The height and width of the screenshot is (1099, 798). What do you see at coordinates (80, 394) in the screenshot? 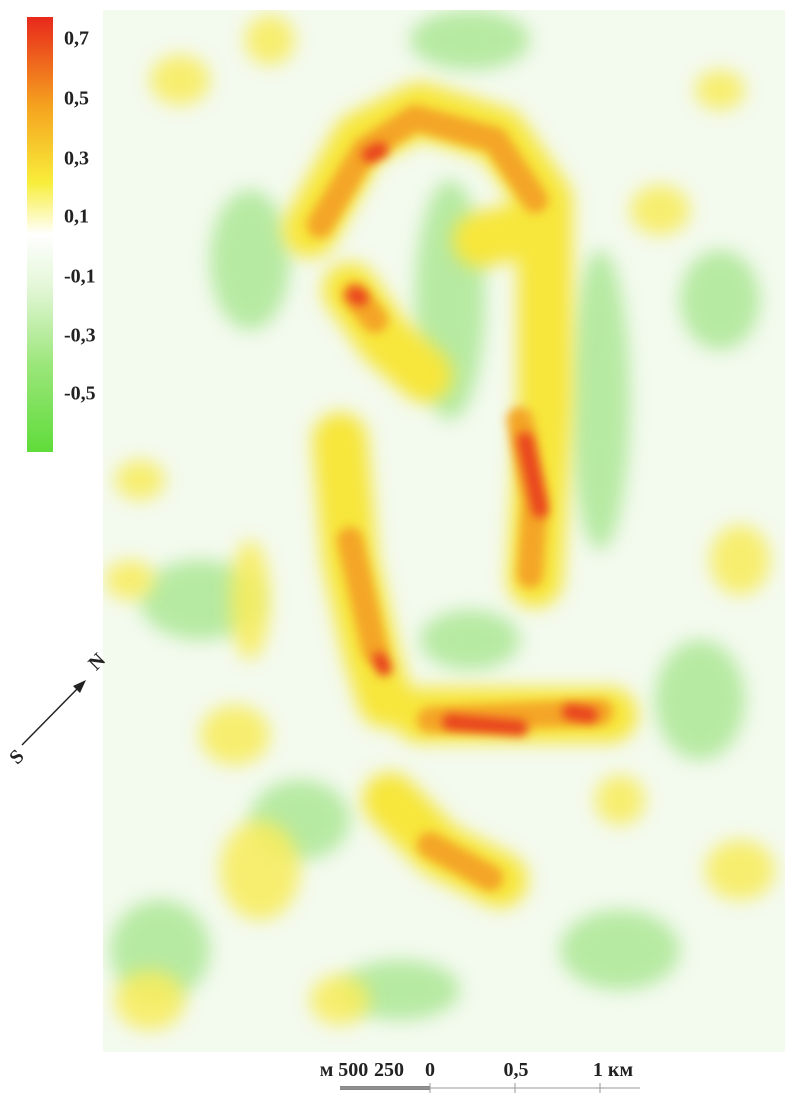
I see `legend-label: -0,5` at bounding box center [80, 394].